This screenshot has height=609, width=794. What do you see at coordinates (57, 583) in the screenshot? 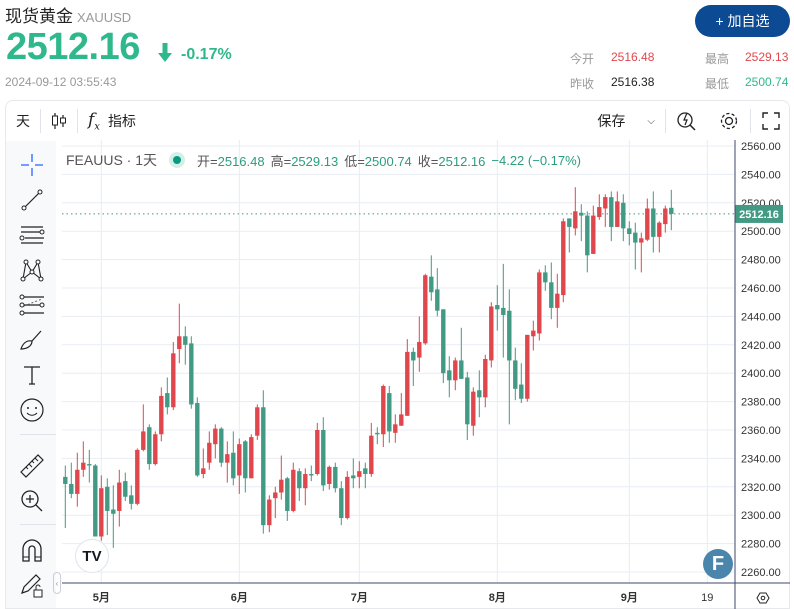
I see `collapse-toolbar-button: ‹` at bounding box center [57, 583].